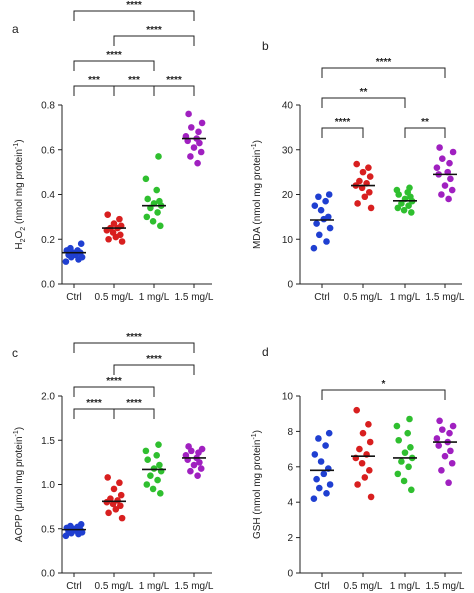 Image resolution: width=474 pixels, height=593 pixels. I want to click on y-tick-label: 30, so click(288, 150).